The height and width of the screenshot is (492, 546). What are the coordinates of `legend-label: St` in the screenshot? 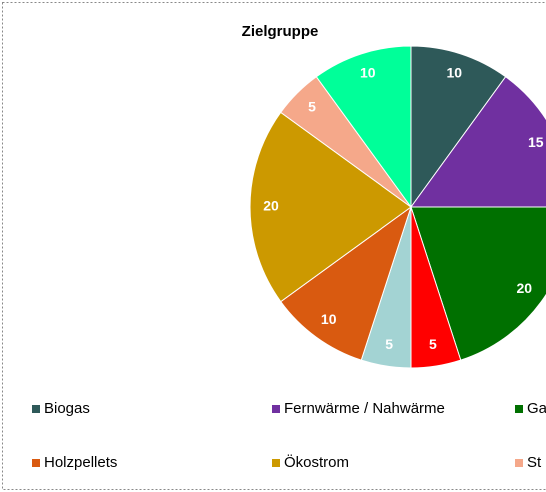 It's located at (534, 462).